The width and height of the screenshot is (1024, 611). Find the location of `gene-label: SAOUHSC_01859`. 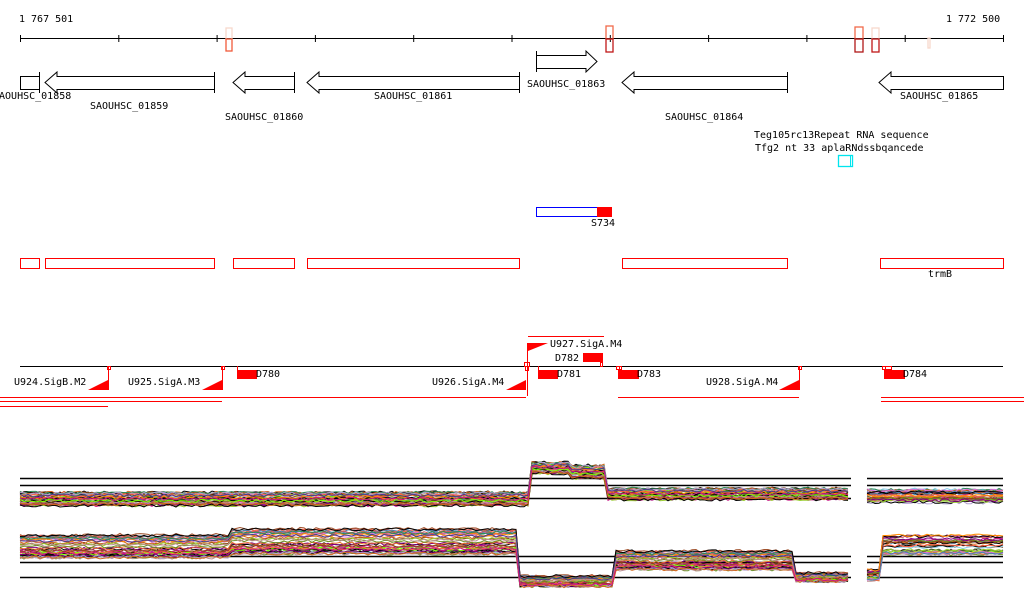

gene-label: SAOUHSC_01859 is located at coordinates (129, 106).